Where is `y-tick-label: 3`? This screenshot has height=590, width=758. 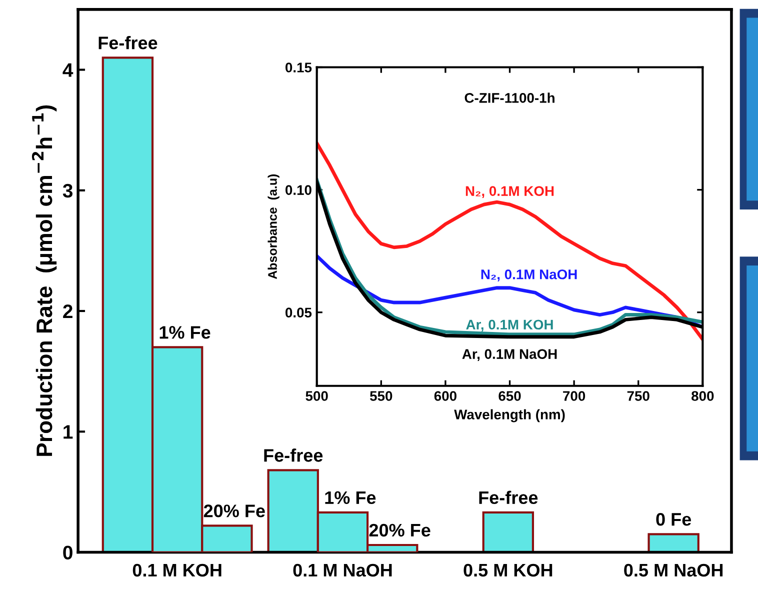
y-tick-label: 3 is located at coordinates (67, 191).